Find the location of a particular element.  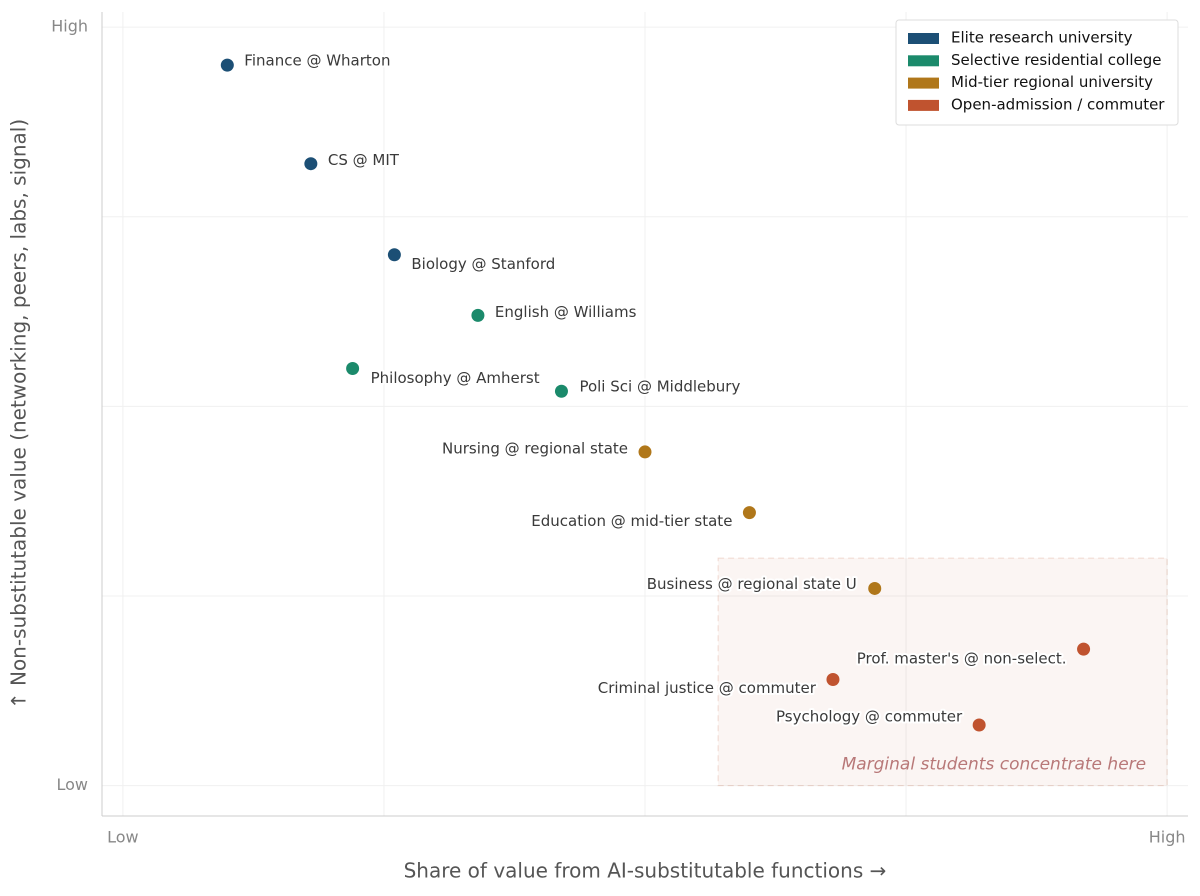

legend-box is located at coordinates (1037, 72).